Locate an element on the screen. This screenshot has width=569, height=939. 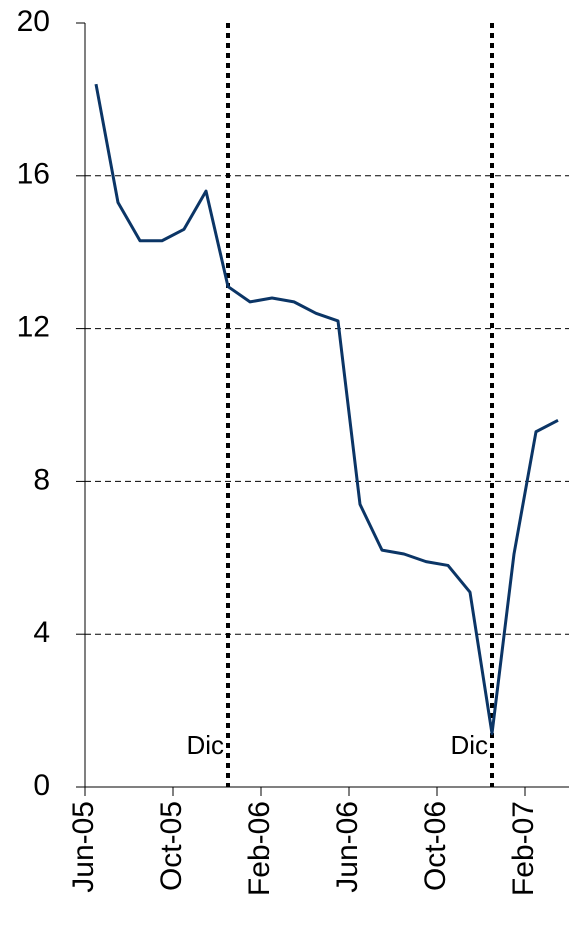
y-tick-label: 12 is located at coordinates (33, 327).